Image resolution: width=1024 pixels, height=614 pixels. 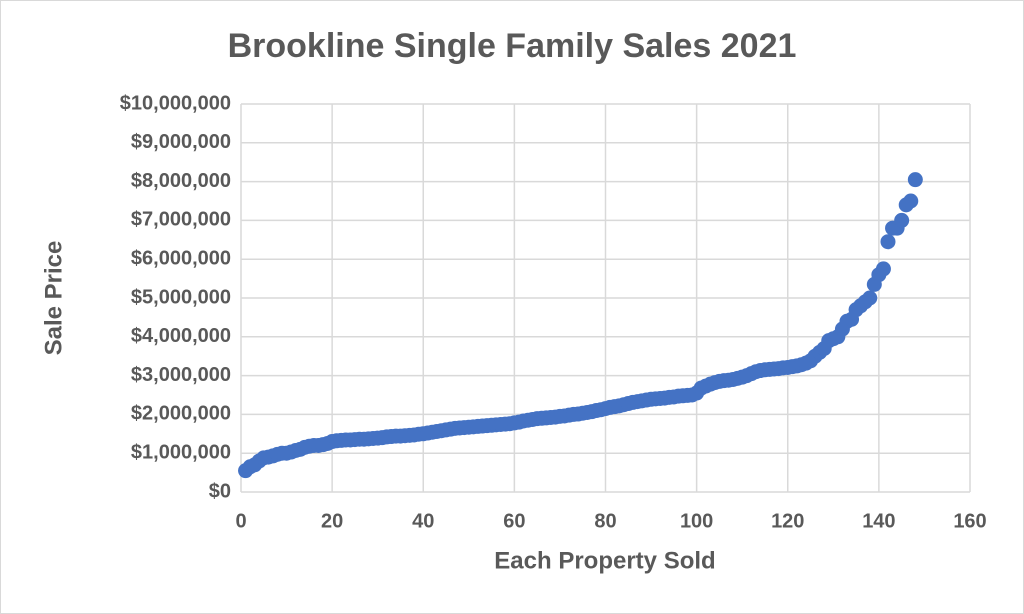 I want to click on y-tick-label: $6,000,000, so click(x=181, y=258).